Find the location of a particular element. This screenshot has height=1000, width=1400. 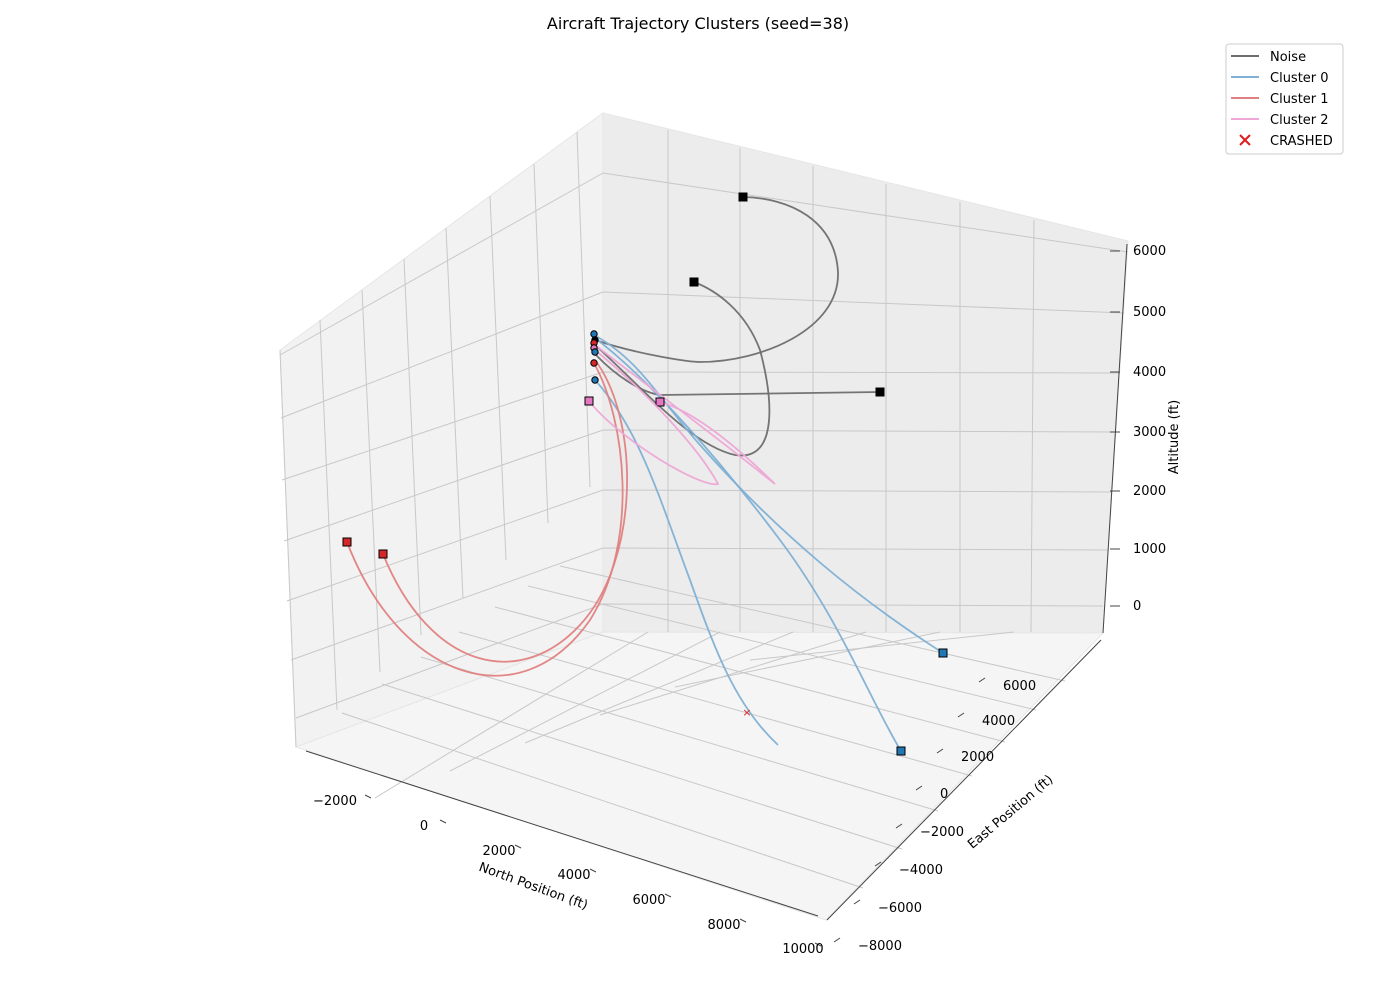

z-tick-label: 1000 is located at coordinates (1149, 549).